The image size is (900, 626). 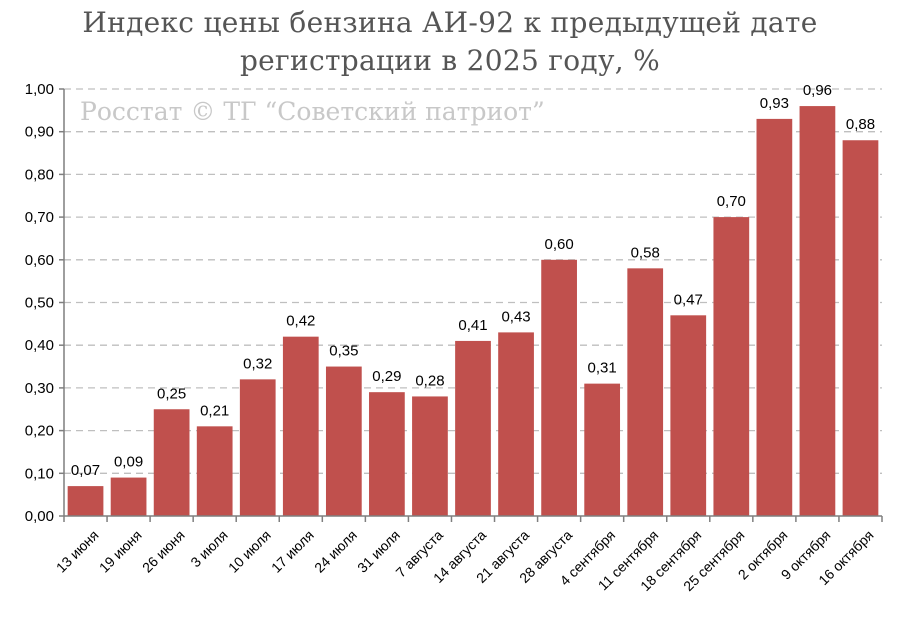 I want to click on y-tick-label: 0,60, so click(x=39, y=260).